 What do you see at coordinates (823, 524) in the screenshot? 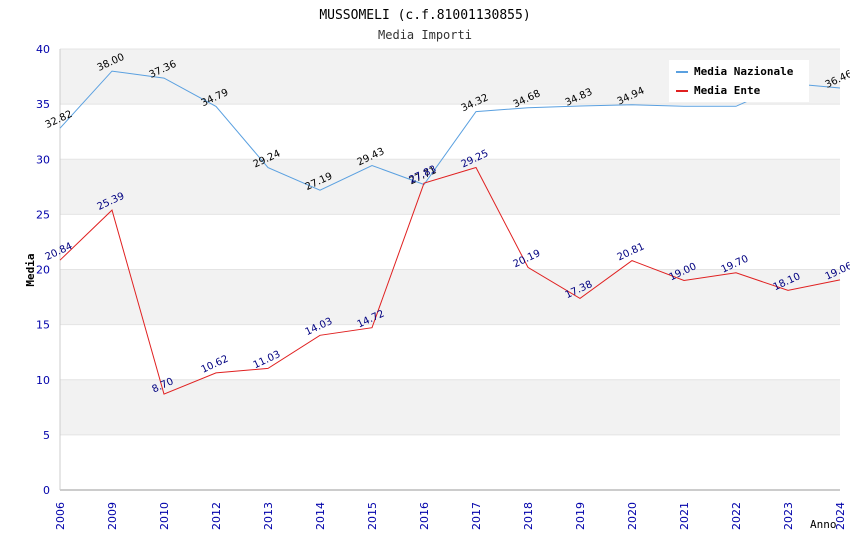
I see `x-axis-title: Anno` at bounding box center [823, 524].